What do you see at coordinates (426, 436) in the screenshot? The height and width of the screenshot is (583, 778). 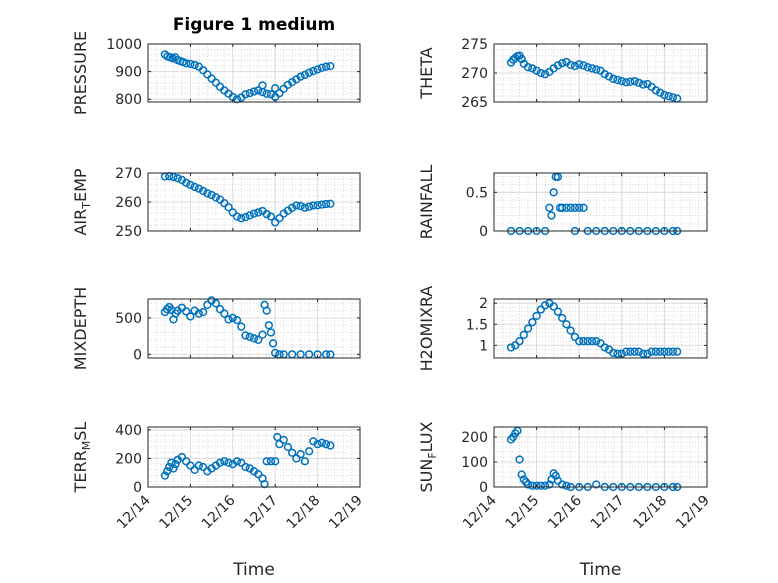 I see `y-axis-label-part: LUX` at bounding box center [426, 436].